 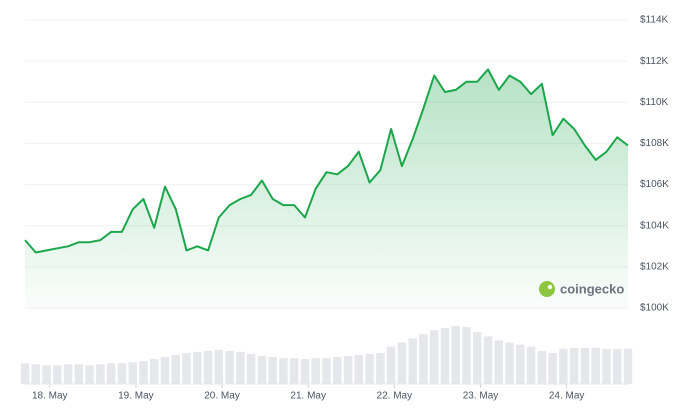 What do you see at coordinates (654, 143) in the screenshot?
I see `y-tick-label: $108K` at bounding box center [654, 143].